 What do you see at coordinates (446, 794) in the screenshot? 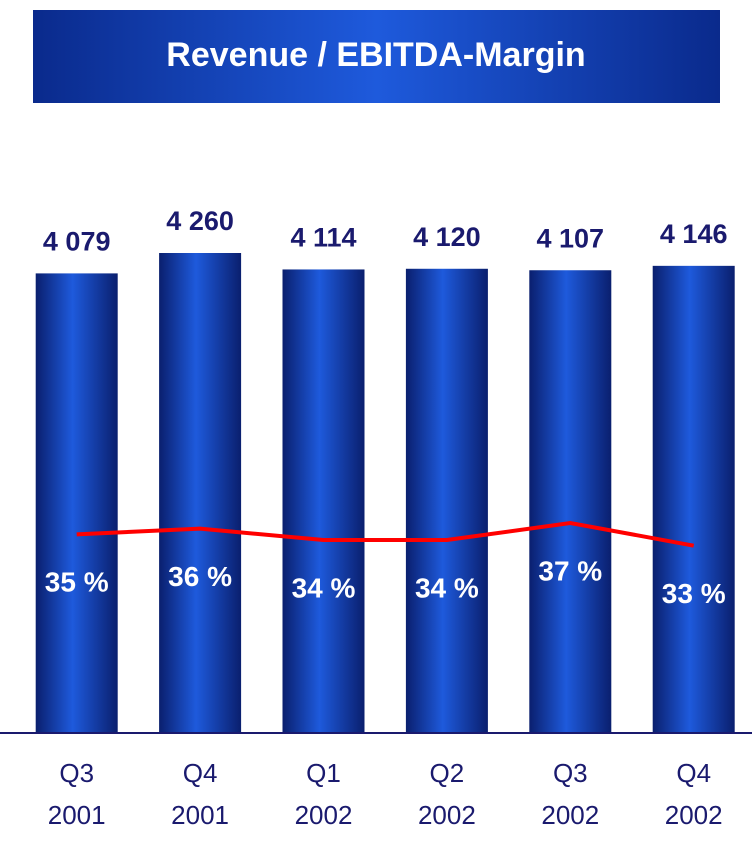
I see `x-tick-label: Q2 2002` at bounding box center [446, 794].